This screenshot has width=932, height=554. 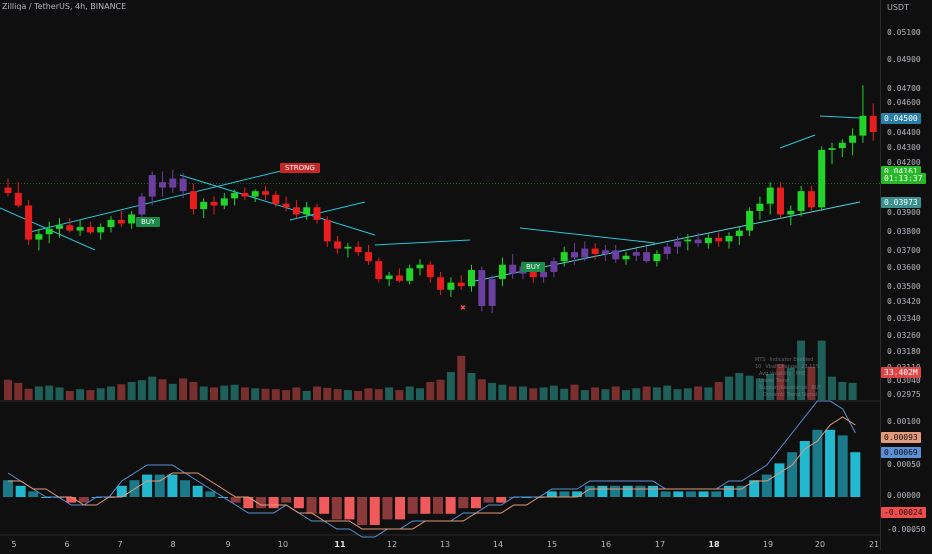 What do you see at coordinates (904, 380) in the screenshot?
I see `price-tick-label: 0.03040` at bounding box center [904, 380].